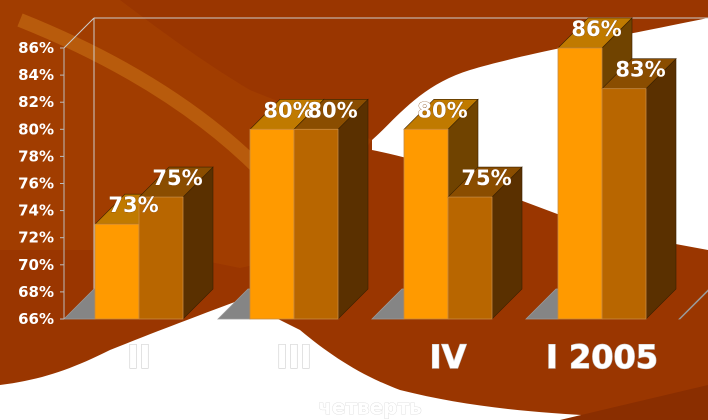  Describe the element at coordinates (448, 357) in the screenshot. I see `x-tick-label: IV` at that location.